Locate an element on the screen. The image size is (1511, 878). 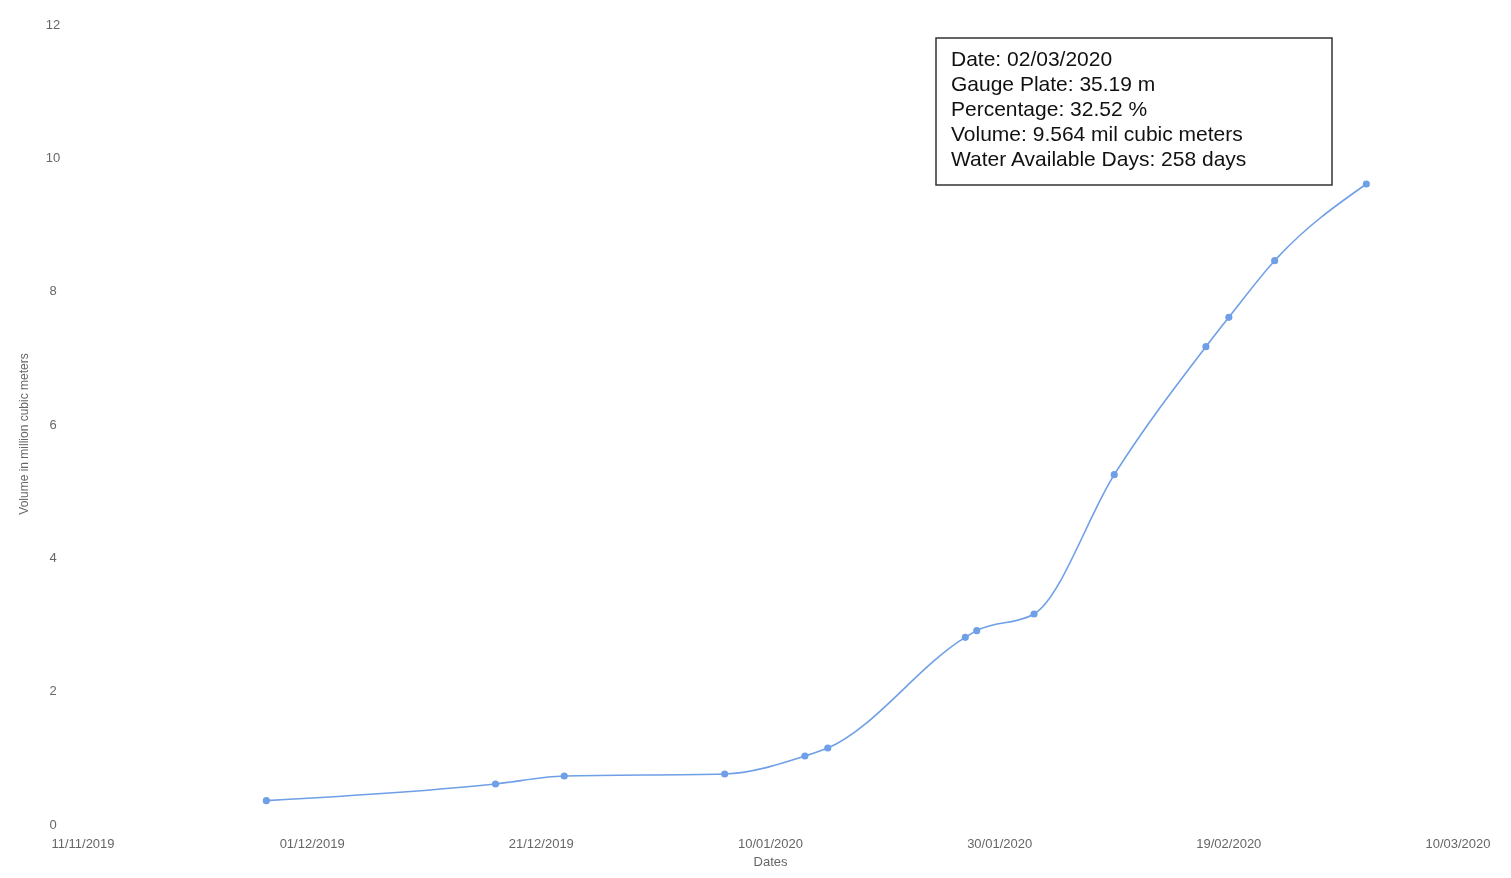
x-tick-label: 10/01/2020 is located at coordinates (770, 843).